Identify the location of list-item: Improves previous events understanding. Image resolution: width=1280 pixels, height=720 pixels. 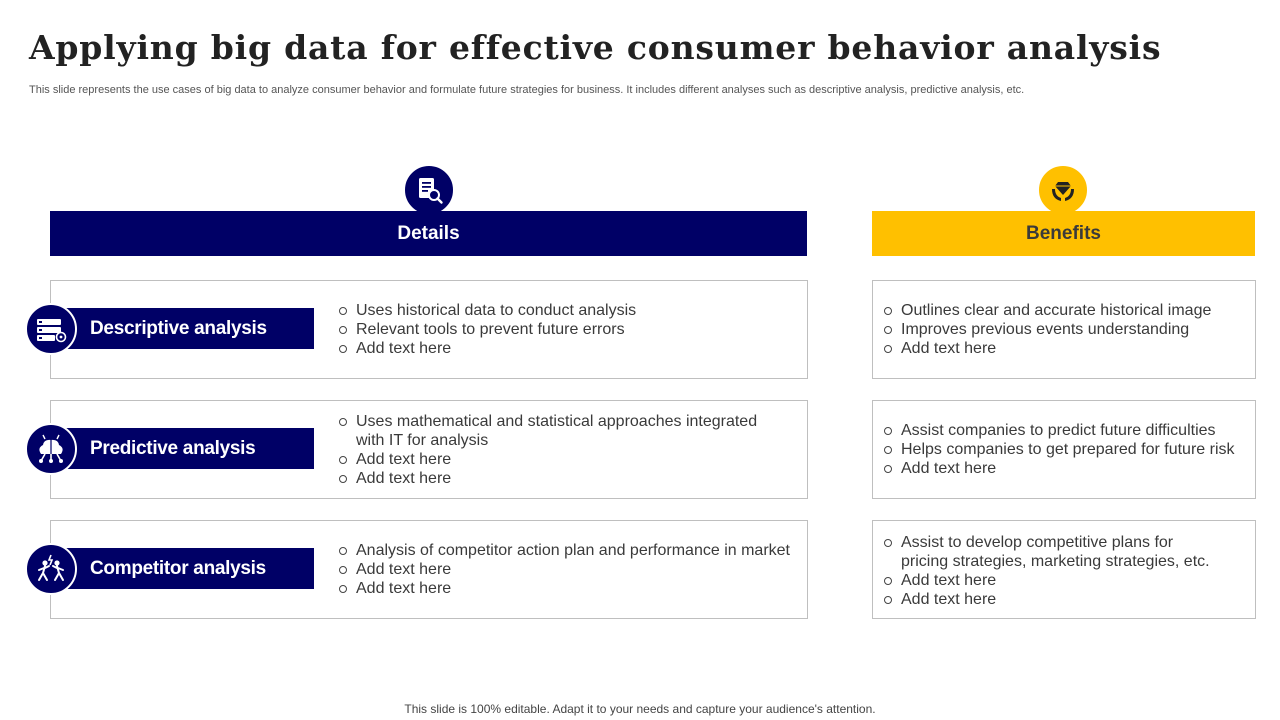
(1065, 329).